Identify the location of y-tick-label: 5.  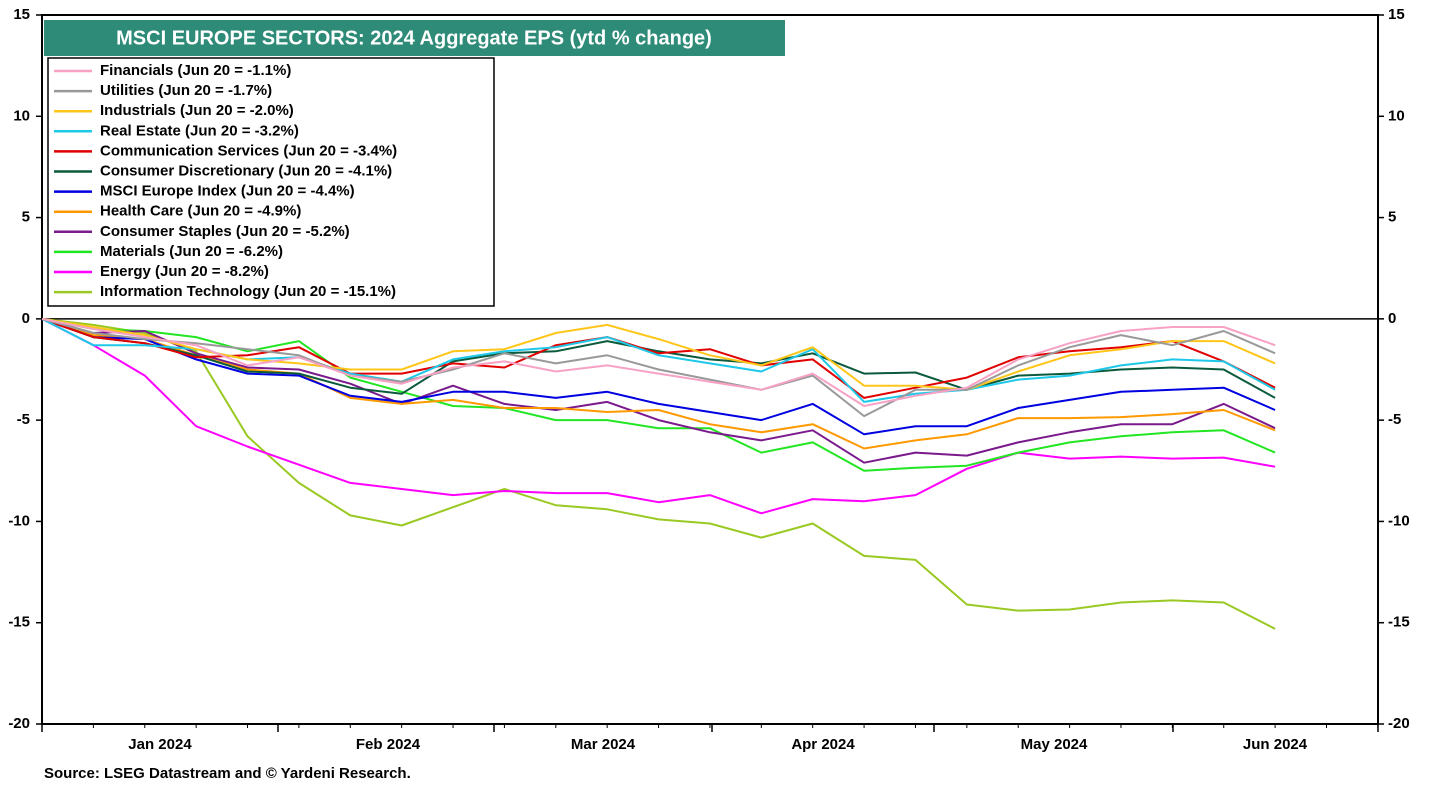
(26, 217).